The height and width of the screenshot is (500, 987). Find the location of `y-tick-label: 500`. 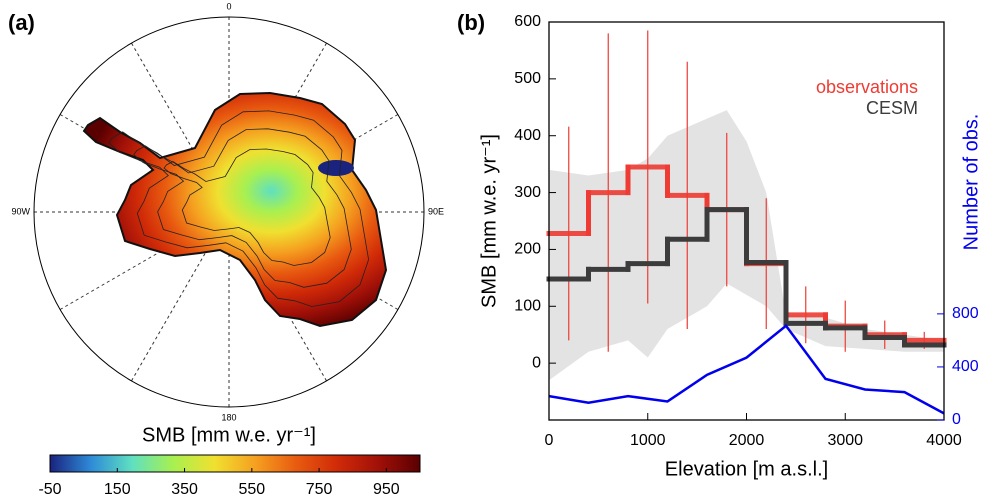

y-tick-label: 500 is located at coordinates (527, 78).